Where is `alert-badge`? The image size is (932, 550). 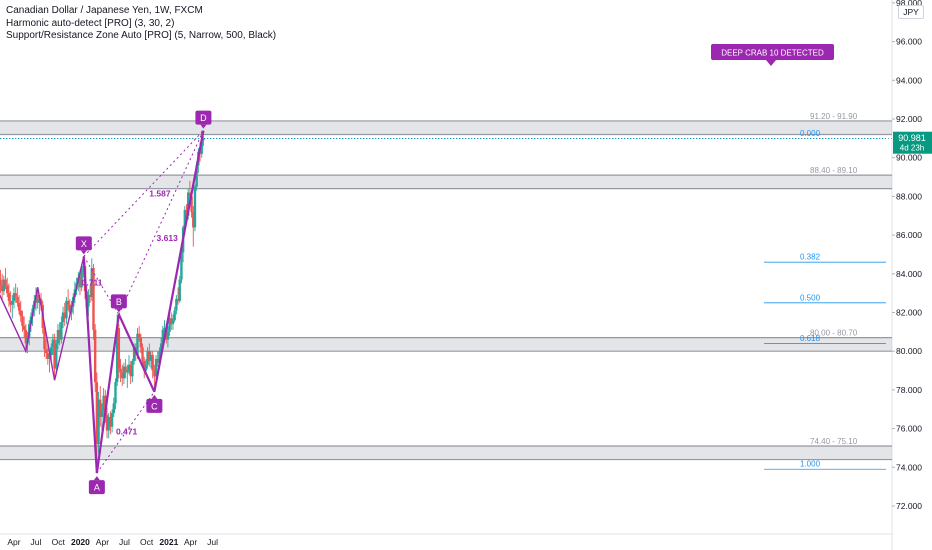
alert-badge is located at coordinates (772, 52).